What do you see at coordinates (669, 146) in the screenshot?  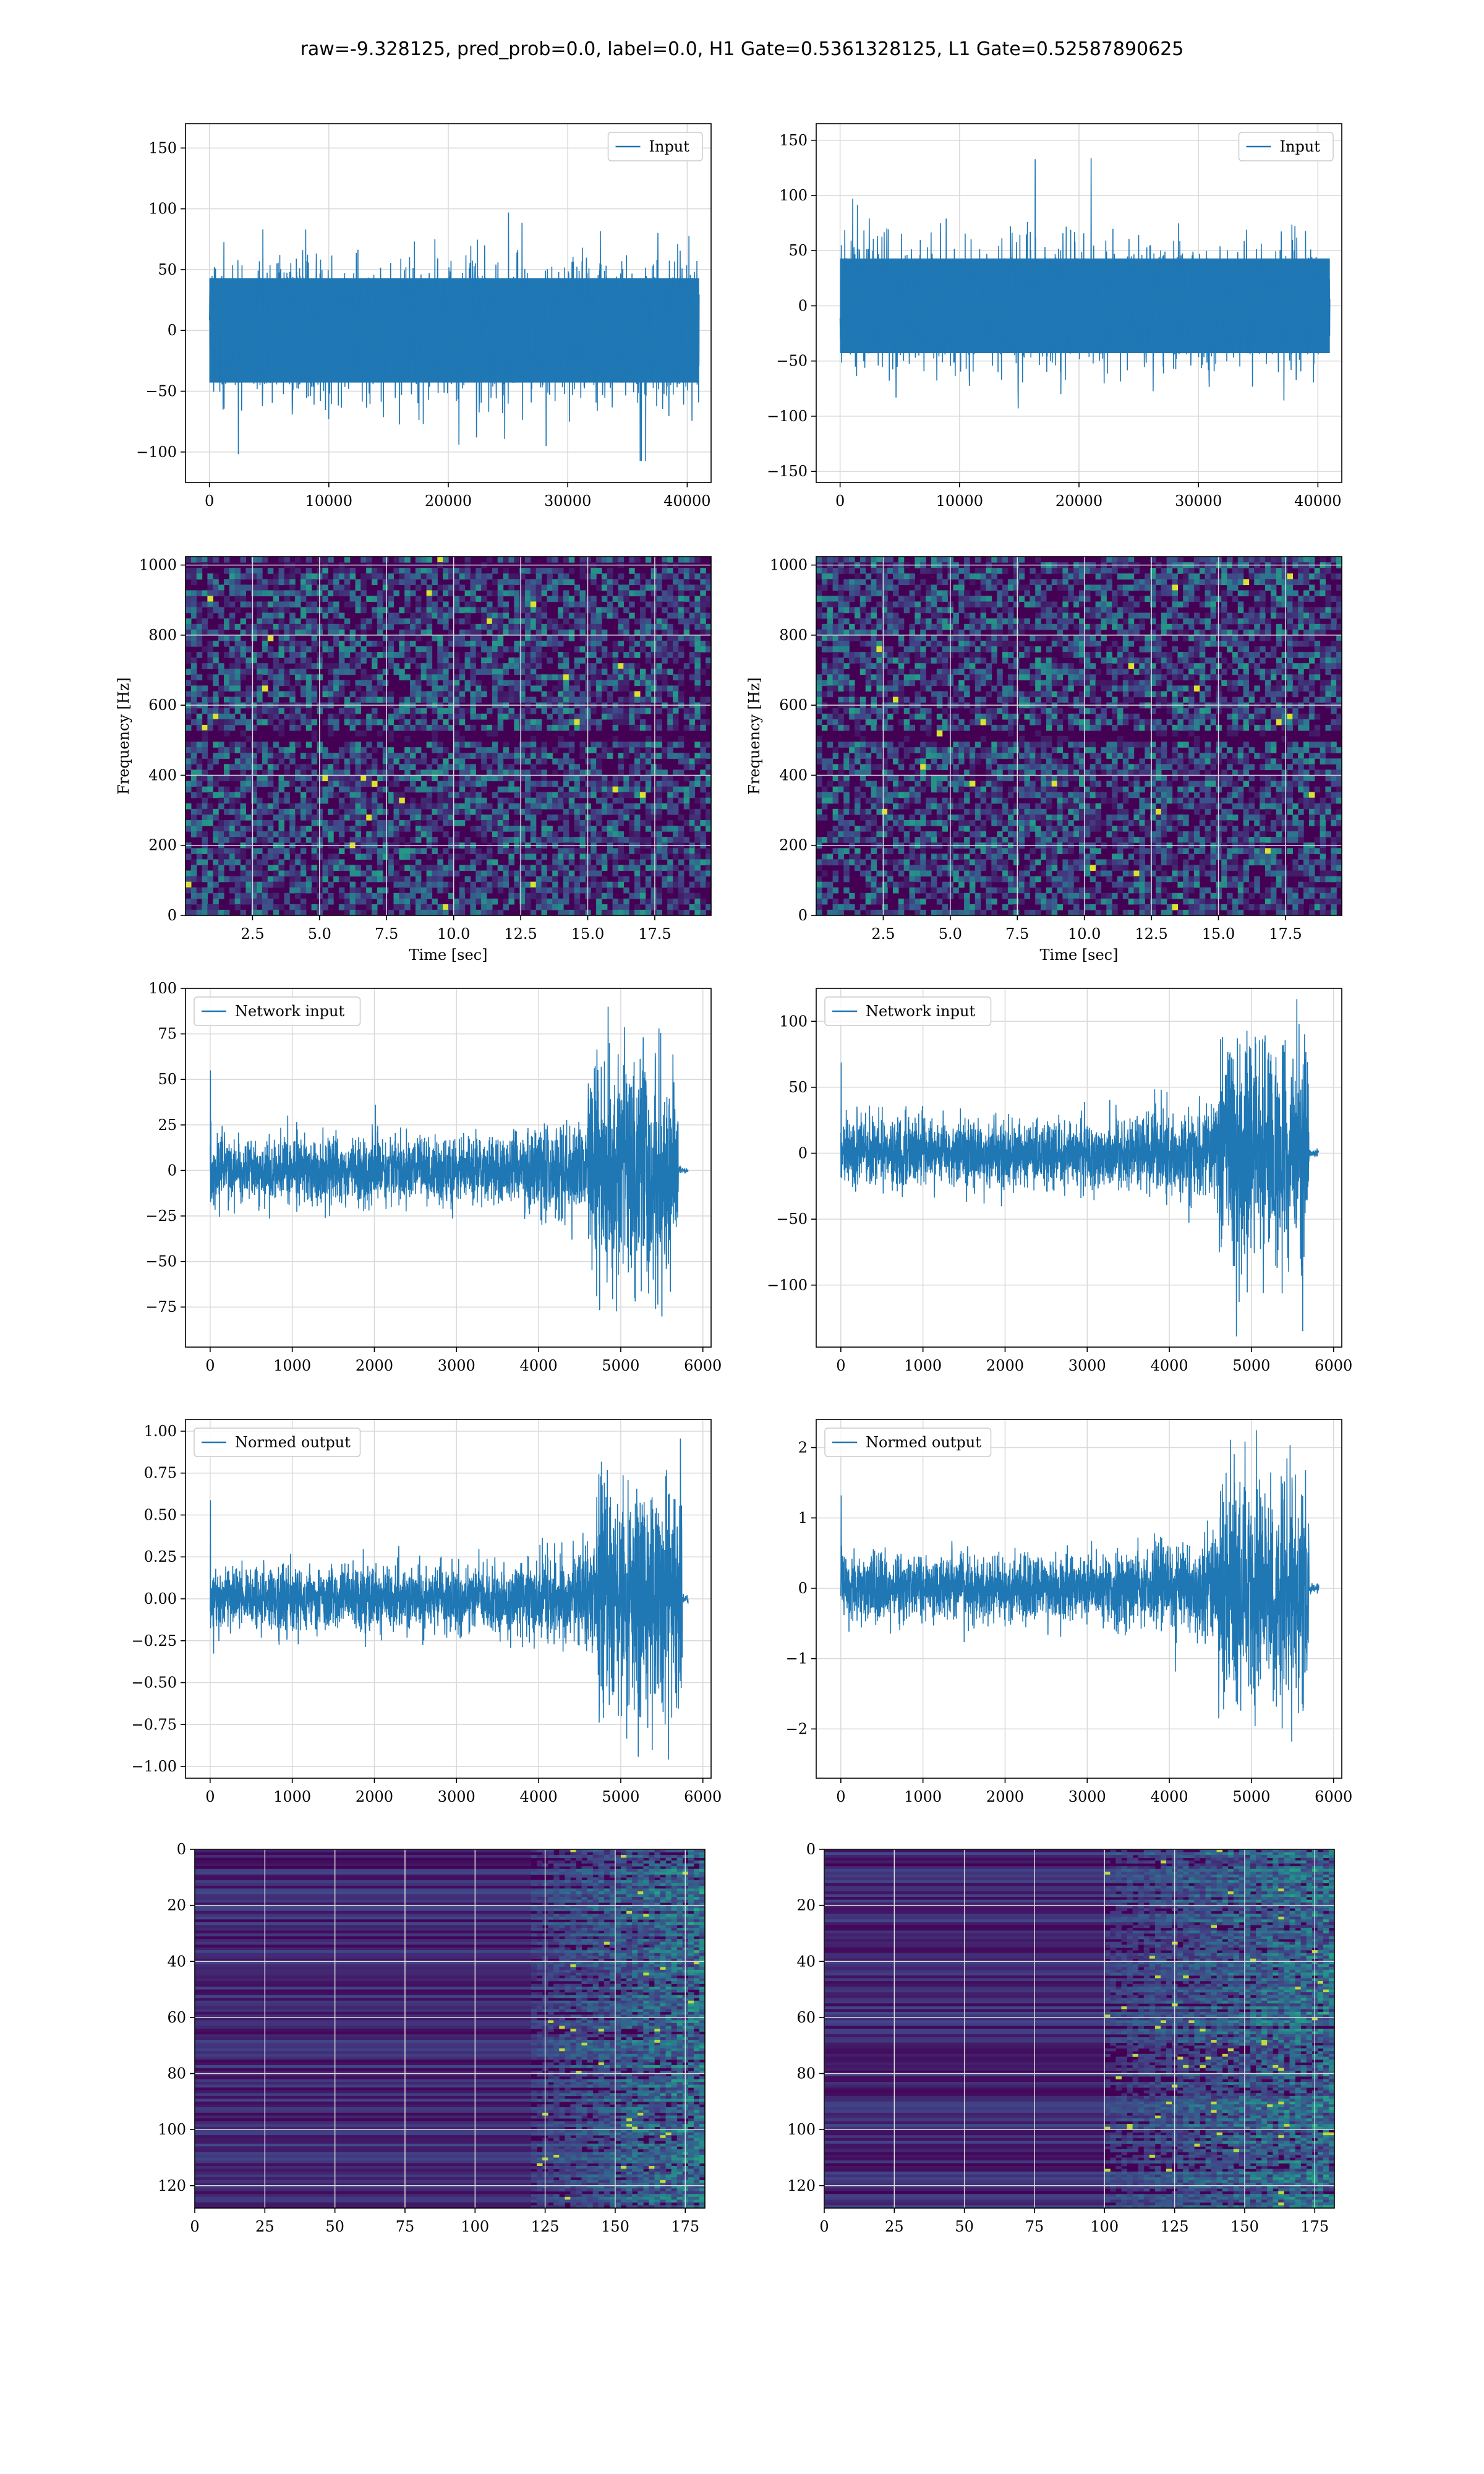 I see `row1-left-legend-label: Input` at bounding box center [669, 146].